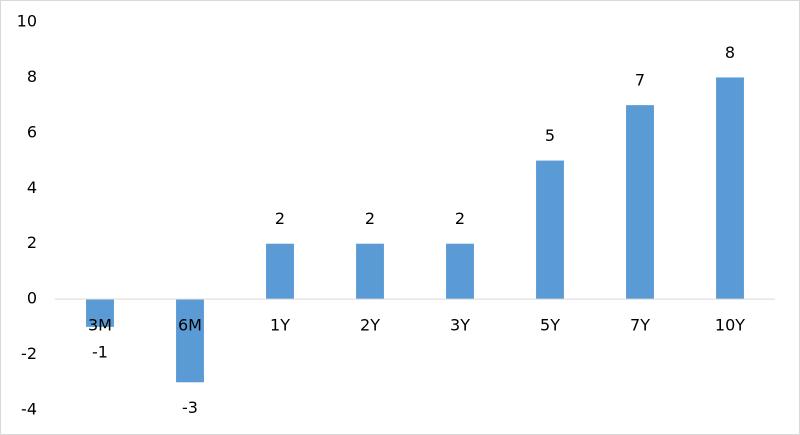 Image resolution: width=800 pixels, height=435 pixels. I want to click on x-tick-label: 6M, so click(190, 325).